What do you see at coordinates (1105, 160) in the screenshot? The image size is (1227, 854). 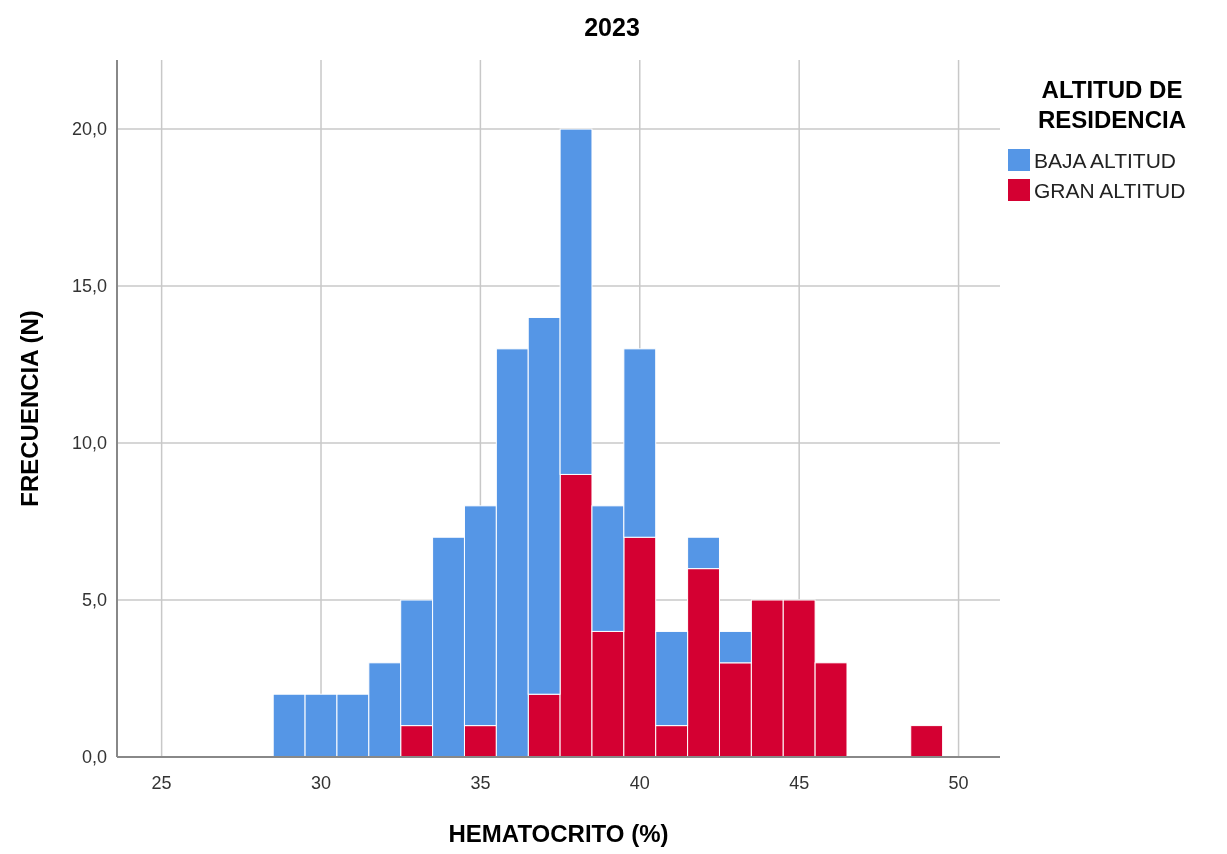 I see `legend-label: BAJA ALTITUD` at bounding box center [1105, 160].